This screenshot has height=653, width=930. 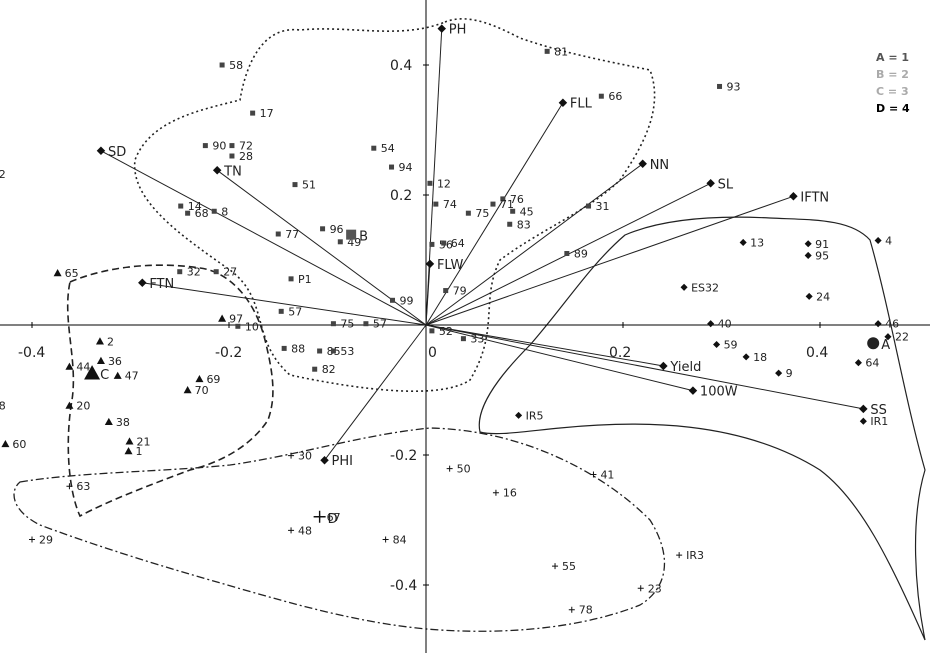 I want to click on point-label: 40, so click(x=725, y=324).